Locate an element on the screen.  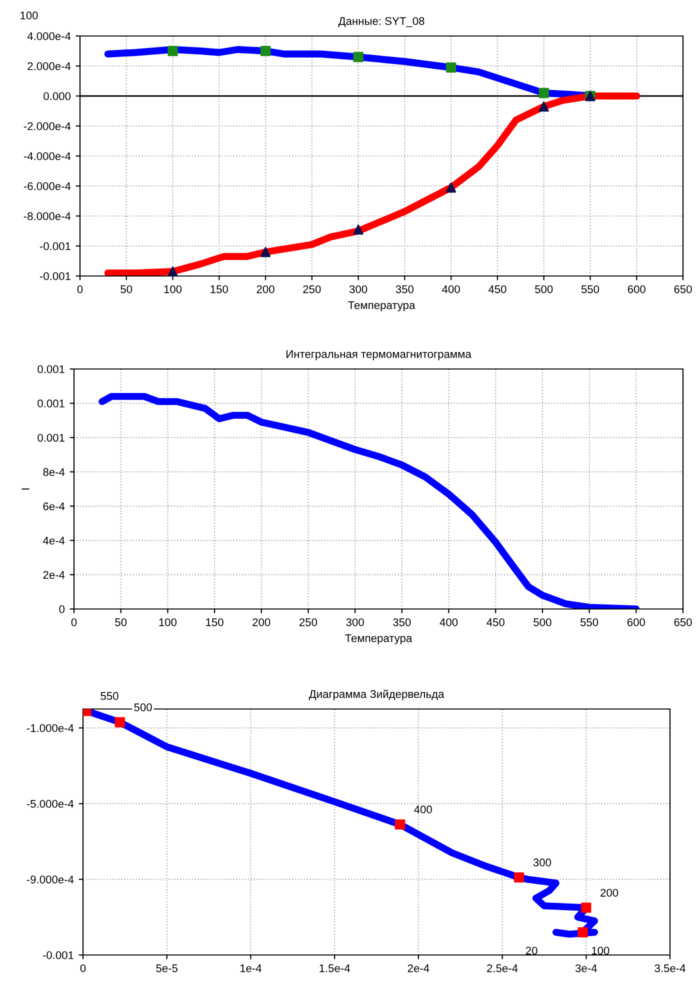
annotation: 550 is located at coordinates (109, 696).